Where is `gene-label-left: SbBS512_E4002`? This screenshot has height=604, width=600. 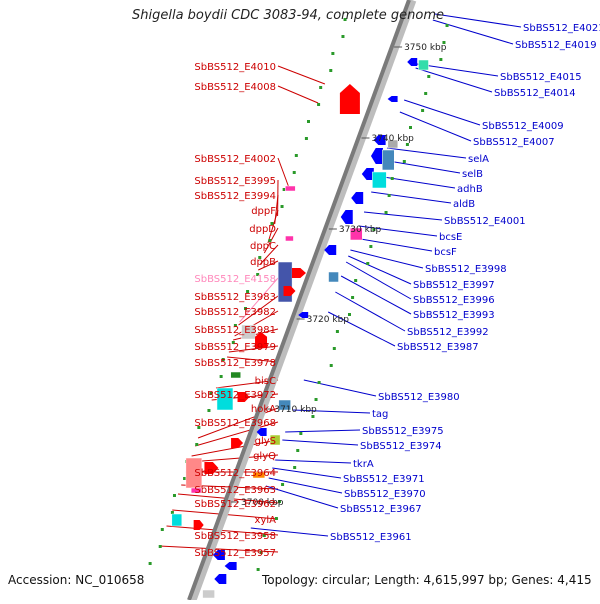
gene-label-left: SbBS512_E4002 is located at coordinates (235, 159).